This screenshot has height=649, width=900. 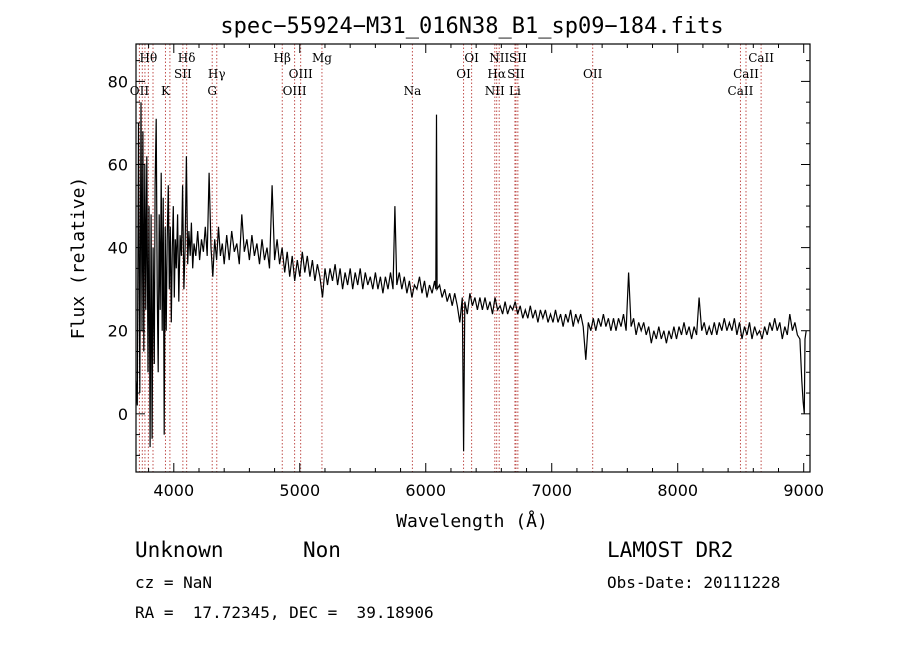 What do you see at coordinates (187, 58) in the screenshot?
I see `spectral-line-label: Hδ` at bounding box center [187, 58].